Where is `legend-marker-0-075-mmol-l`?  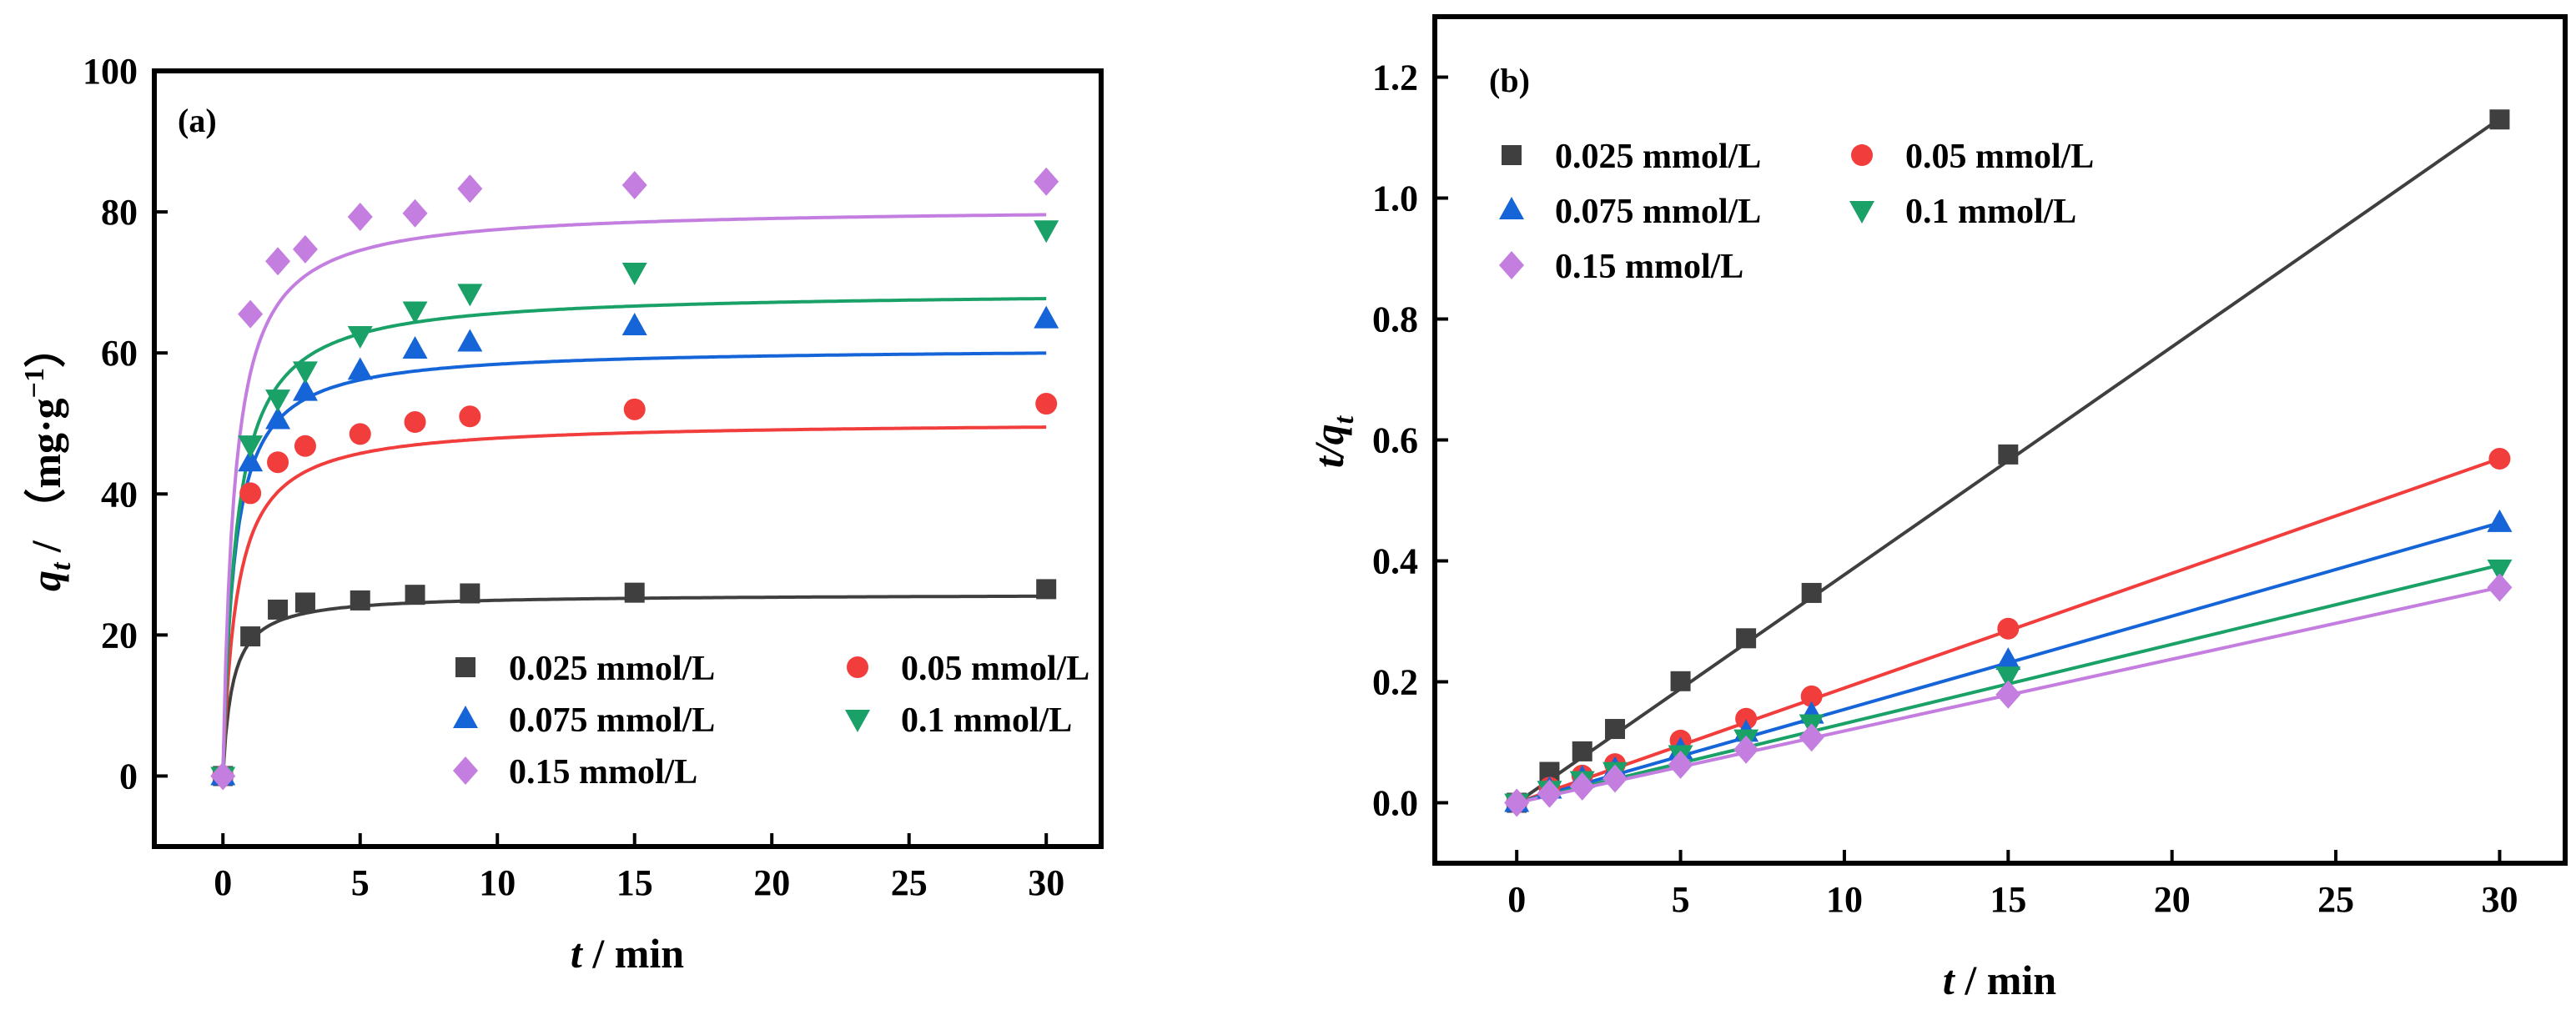 legend-marker-0-075-mmol-l is located at coordinates (465, 717).